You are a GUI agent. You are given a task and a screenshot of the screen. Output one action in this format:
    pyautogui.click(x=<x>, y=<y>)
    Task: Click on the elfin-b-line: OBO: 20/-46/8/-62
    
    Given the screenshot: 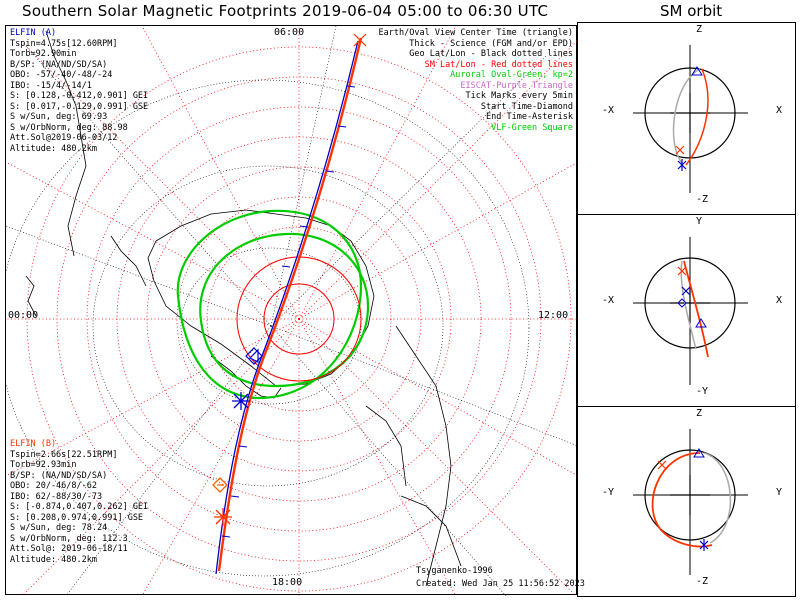 What is the action you would take?
    pyautogui.click(x=53, y=486)
    